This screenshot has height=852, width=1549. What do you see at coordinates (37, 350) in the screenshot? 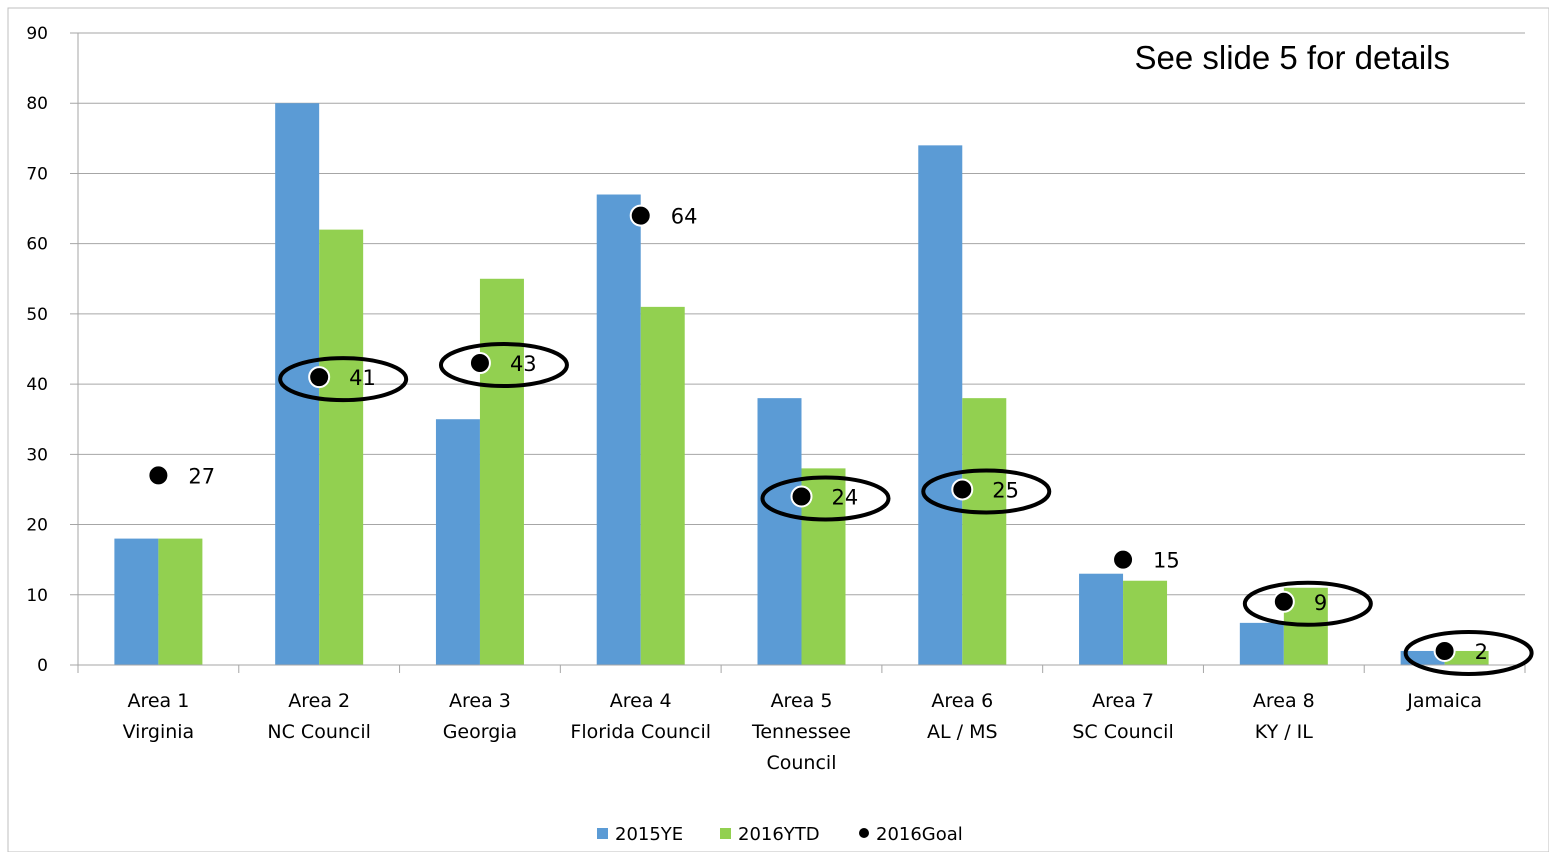
I see `y-axis-tick-labels: 0 10 20 30 40 50 60 70 80 90` at bounding box center [37, 350].